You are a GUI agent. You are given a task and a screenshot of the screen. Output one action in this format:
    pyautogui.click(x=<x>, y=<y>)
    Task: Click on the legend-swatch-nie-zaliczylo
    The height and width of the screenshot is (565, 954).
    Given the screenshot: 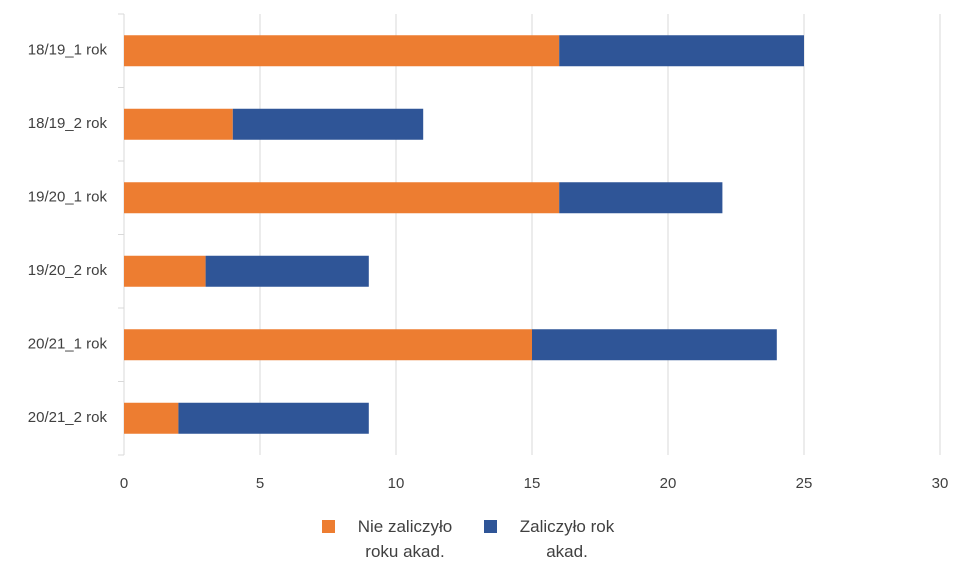 What is the action you would take?
    pyautogui.click(x=328, y=526)
    